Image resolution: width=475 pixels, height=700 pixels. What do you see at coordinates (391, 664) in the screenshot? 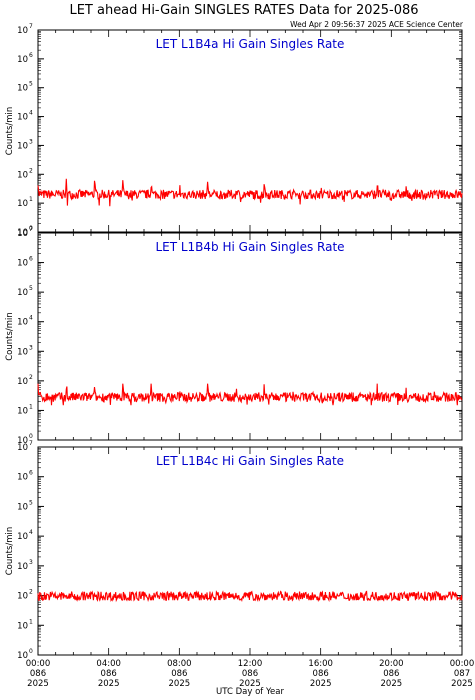
I see `x-tick-time: 20:00` at bounding box center [391, 664].